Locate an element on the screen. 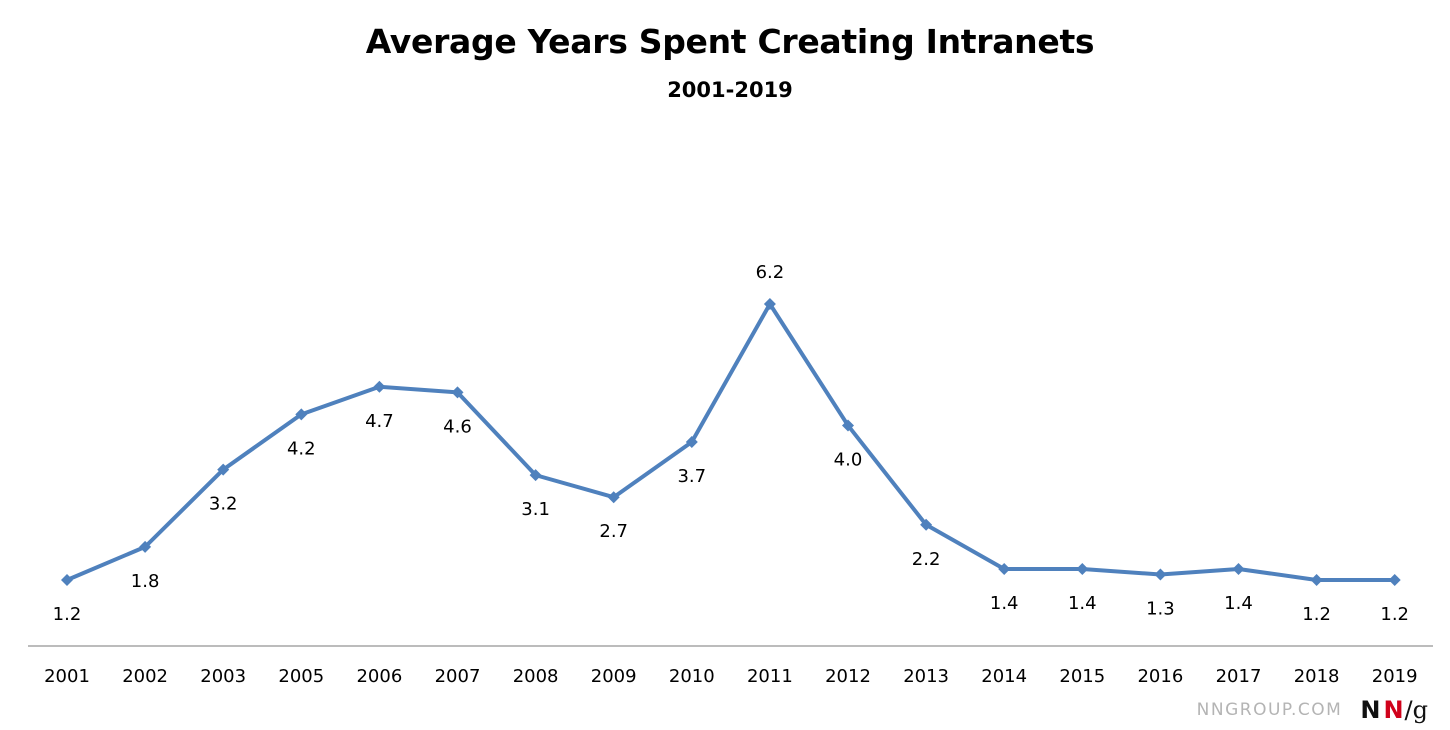  x-tick-label: 2002 is located at coordinates (145, 676).